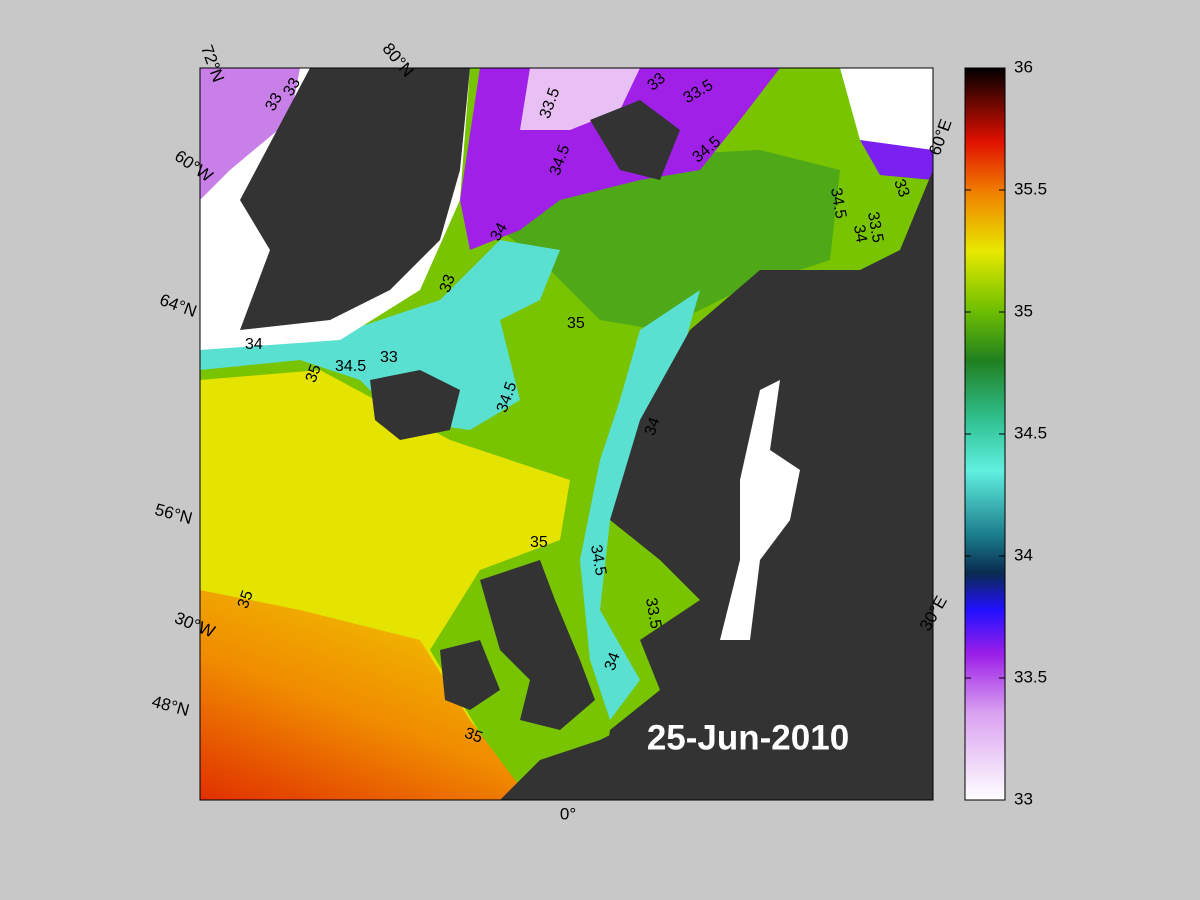  Describe the element at coordinates (1023, 310) in the screenshot. I see `colorbar-tick-label: 35` at that location.